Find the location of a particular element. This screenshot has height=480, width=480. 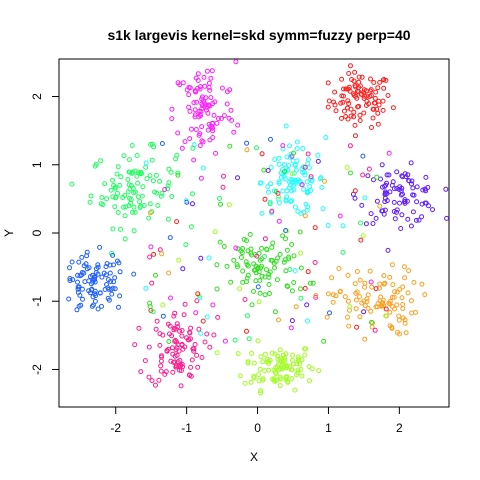

x-tick-label: -1 is located at coordinates (186, 428).